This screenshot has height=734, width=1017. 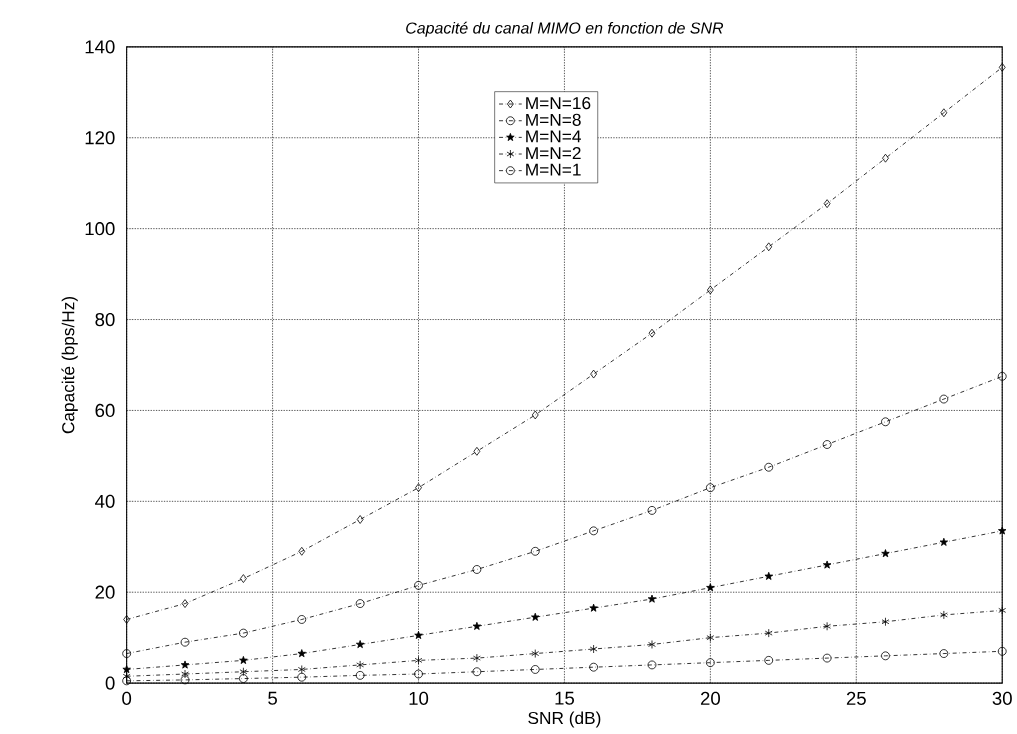 What do you see at coordinates (105, 592) in the screenshot?
I see `y-tick-label: 20` at bounding box center [105, 592].